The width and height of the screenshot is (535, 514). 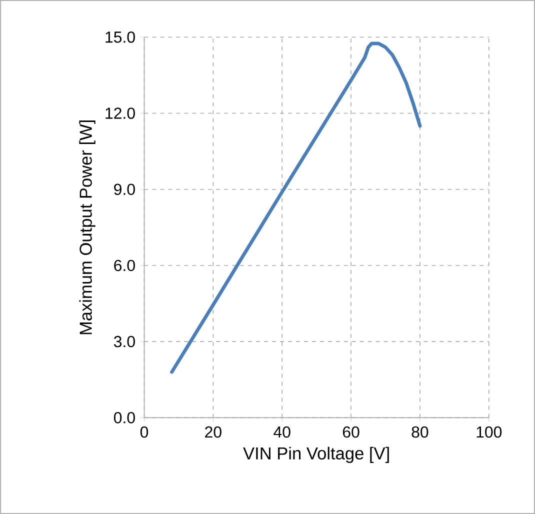 I want to click on x-tick-label: 0, so click(x=144, y=432).